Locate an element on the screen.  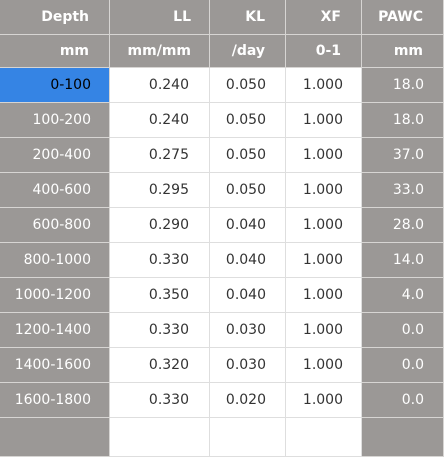
cell-kl: 0.020 is located at coordinates (248, 400).